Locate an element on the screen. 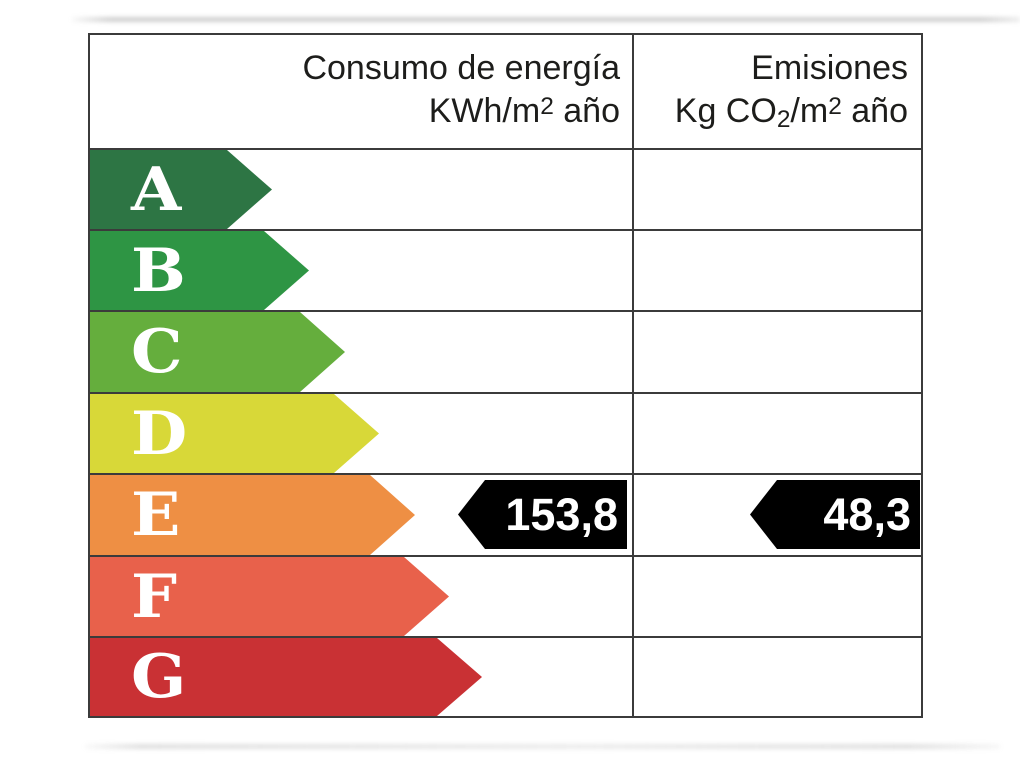  emisiones-header-line2: Kg CO2/m2 año is located at coordinates (791, 113).